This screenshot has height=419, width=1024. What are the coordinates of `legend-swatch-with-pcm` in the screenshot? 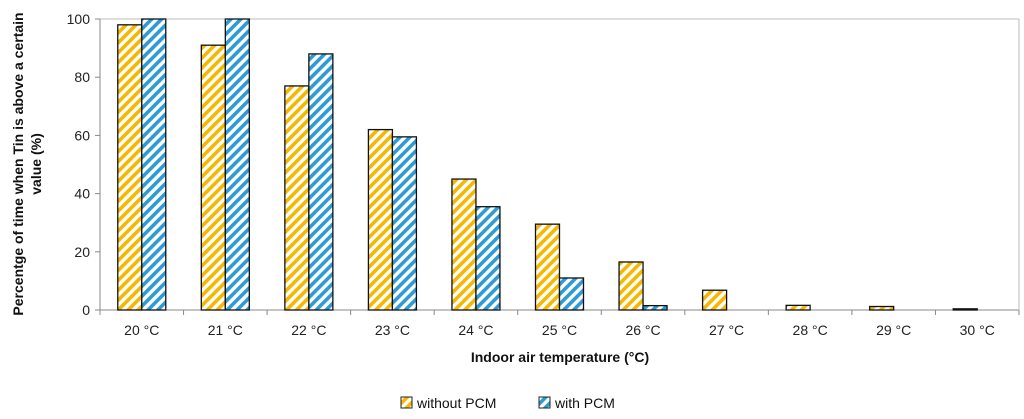 It's located at (544, 402).